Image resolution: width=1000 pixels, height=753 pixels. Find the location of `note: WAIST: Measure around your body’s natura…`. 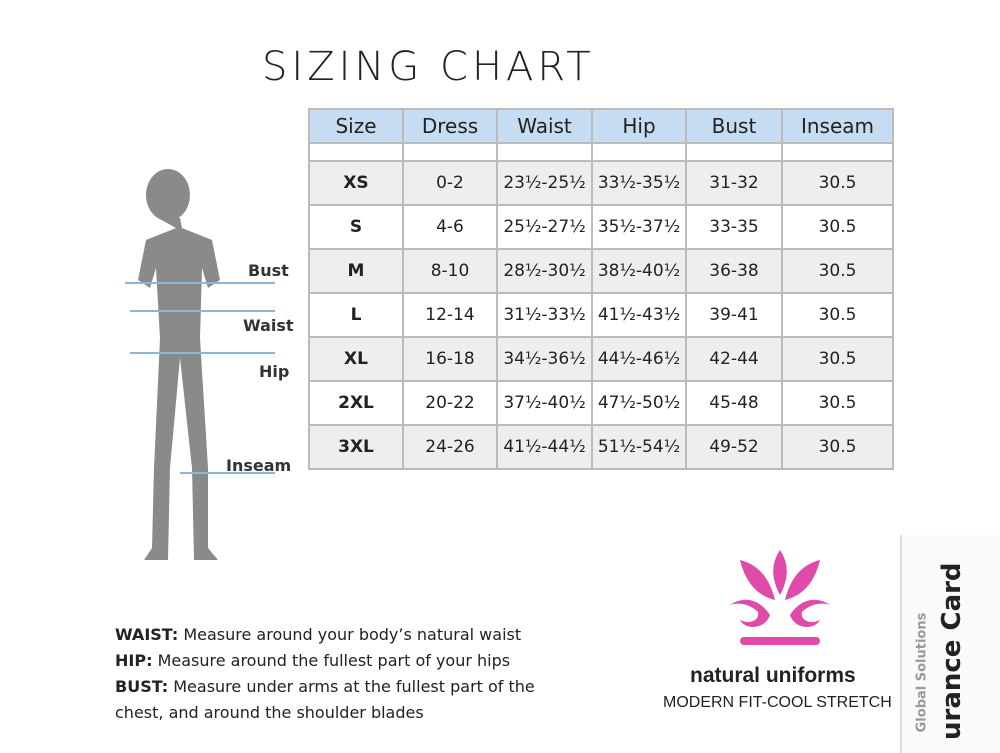

note: WAIST: Measure around your body’s natura… is located at coordinates (325, 635).